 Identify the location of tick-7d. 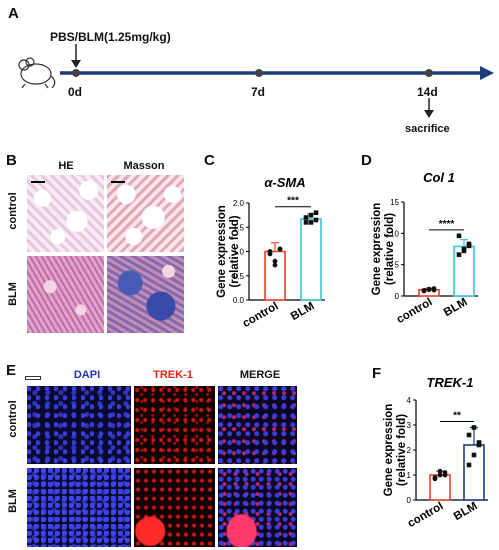
(259, 73).